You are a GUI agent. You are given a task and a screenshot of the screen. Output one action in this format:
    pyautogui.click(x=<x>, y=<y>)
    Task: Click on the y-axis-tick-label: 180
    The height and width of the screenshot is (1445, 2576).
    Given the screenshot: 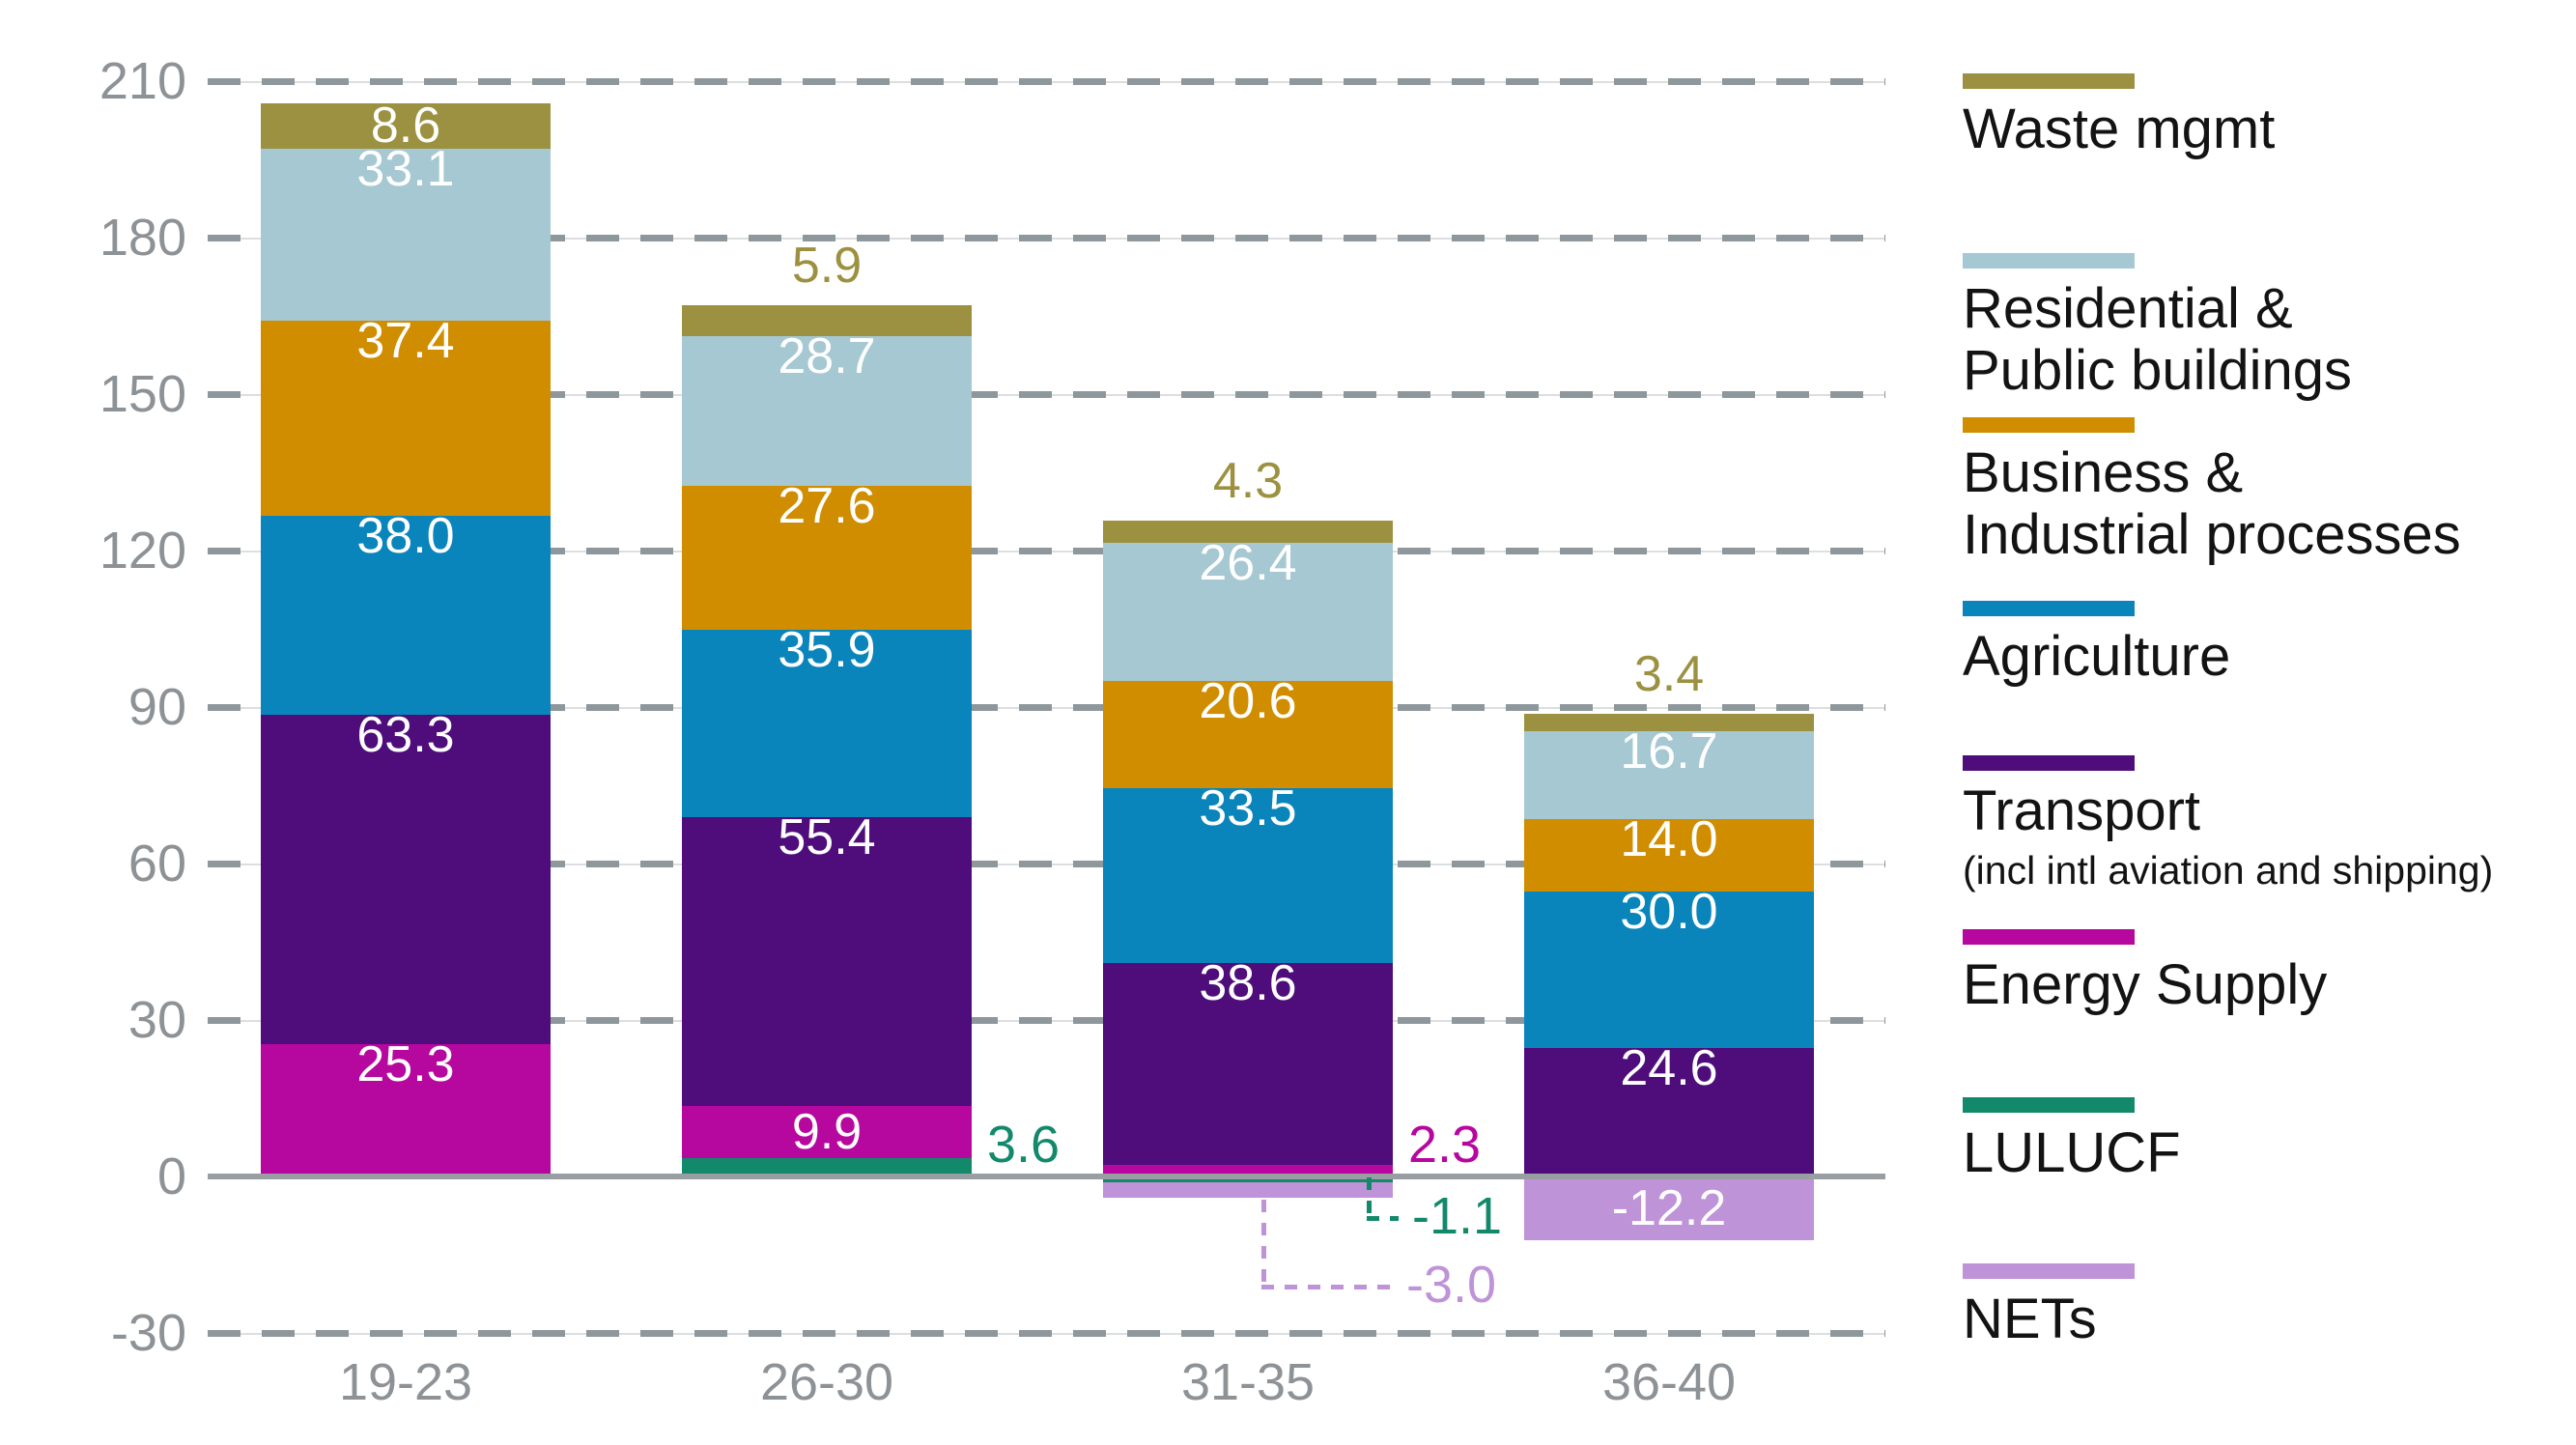 What is the action you would take?
    pyautogui.click(x=142, y=238)
    